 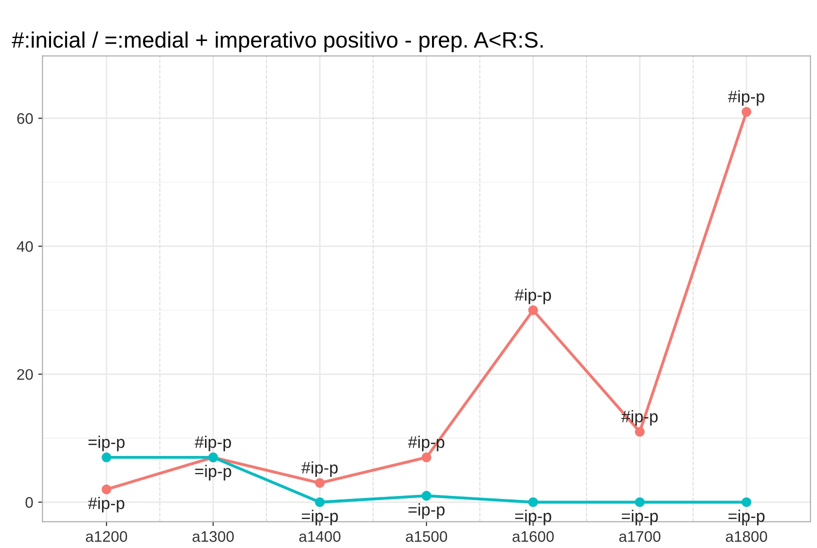 What do you see at coordinates (319, 536) in the screenshot?
I see `x-tick-label: a1400` at bounding box center [319, 536].